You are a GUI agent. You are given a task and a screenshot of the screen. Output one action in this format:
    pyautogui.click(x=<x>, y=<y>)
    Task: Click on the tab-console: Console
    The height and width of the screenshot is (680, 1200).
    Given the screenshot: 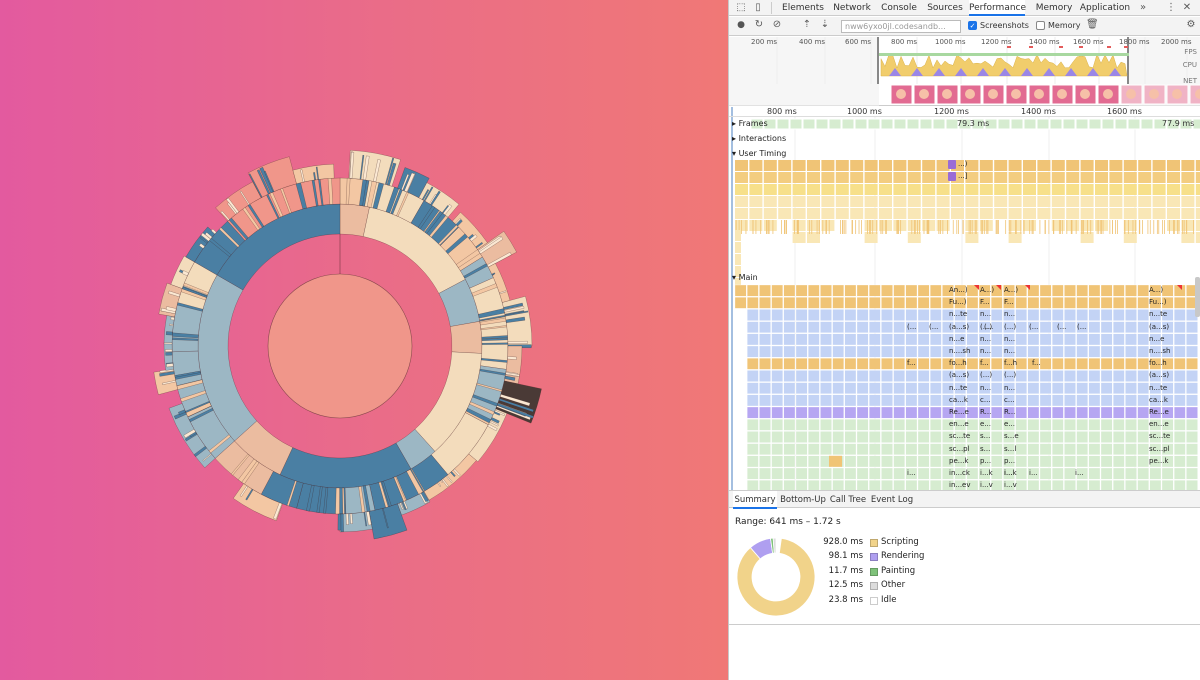 What is the action you would take?
    pyautogui.click(x=899, y=8)
    